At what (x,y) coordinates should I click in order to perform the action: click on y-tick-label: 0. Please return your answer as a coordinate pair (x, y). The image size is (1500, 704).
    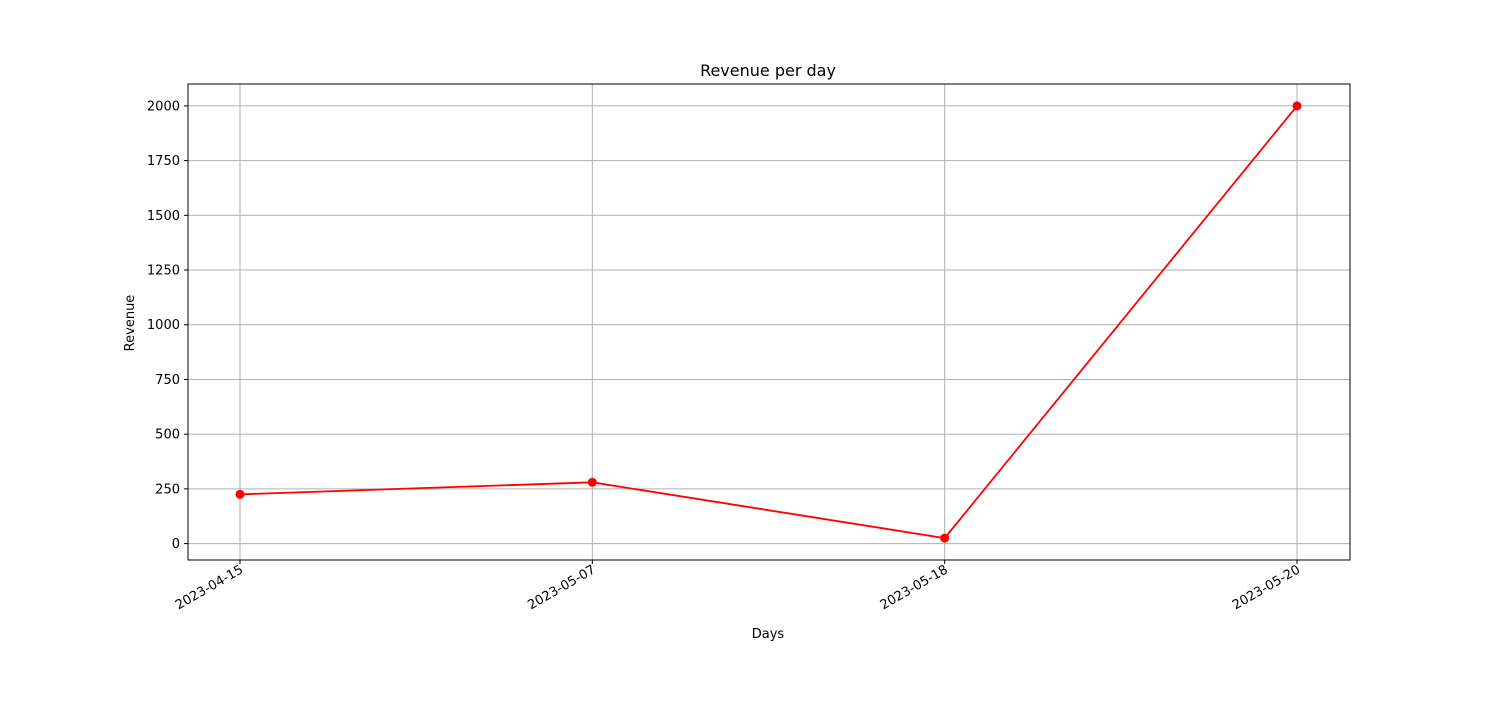
    Looking at the image, I should click on (176, 544).